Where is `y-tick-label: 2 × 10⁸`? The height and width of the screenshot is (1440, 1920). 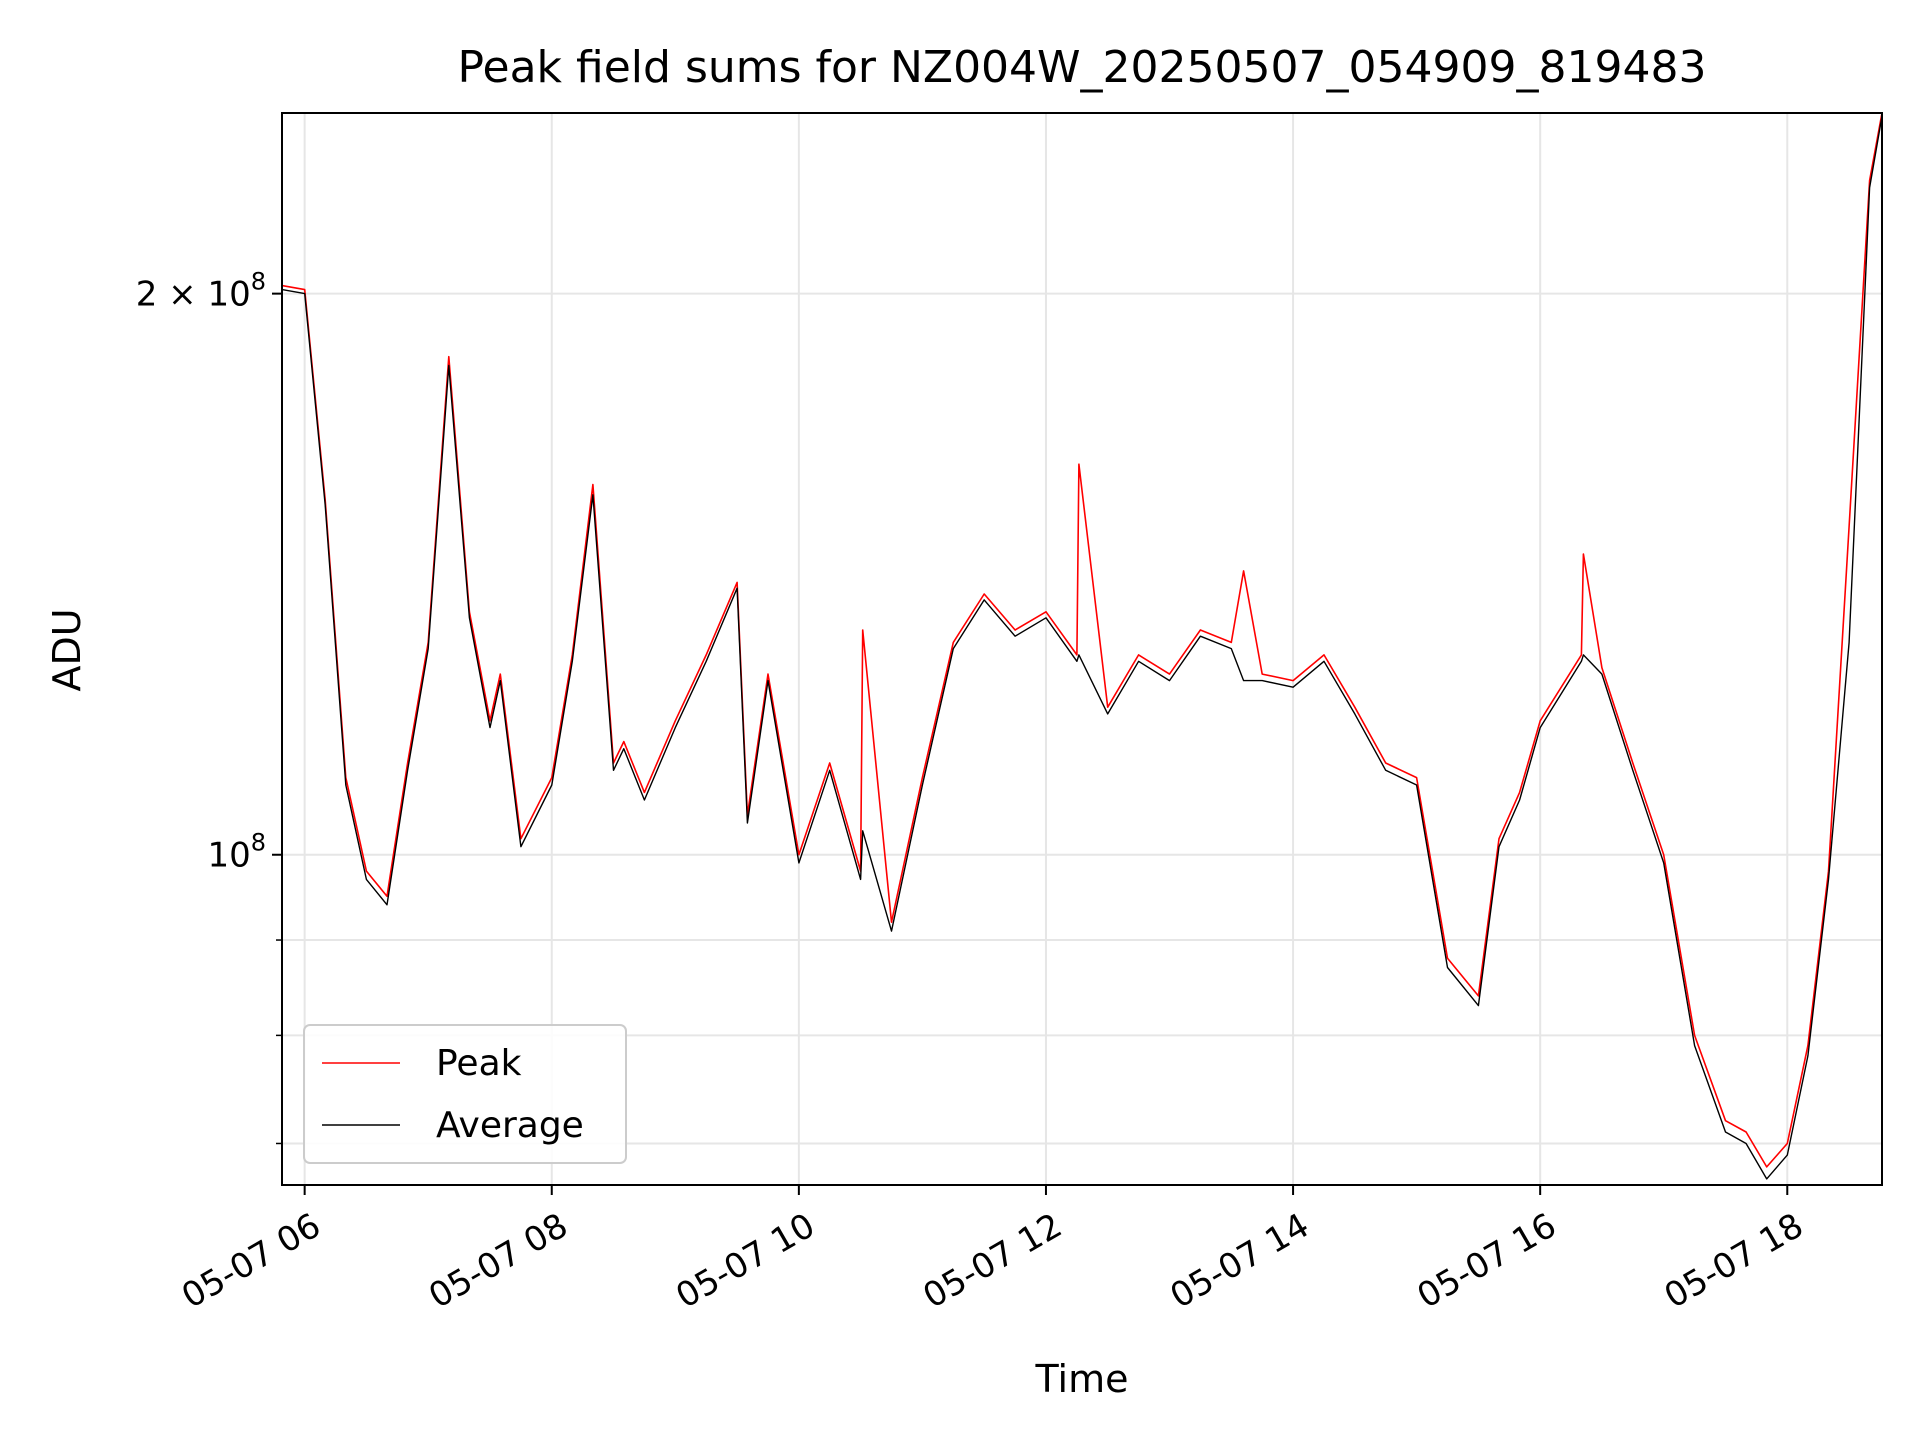 y-tick-label: 2 × 10⁸ is located at coordinates (201, 291).